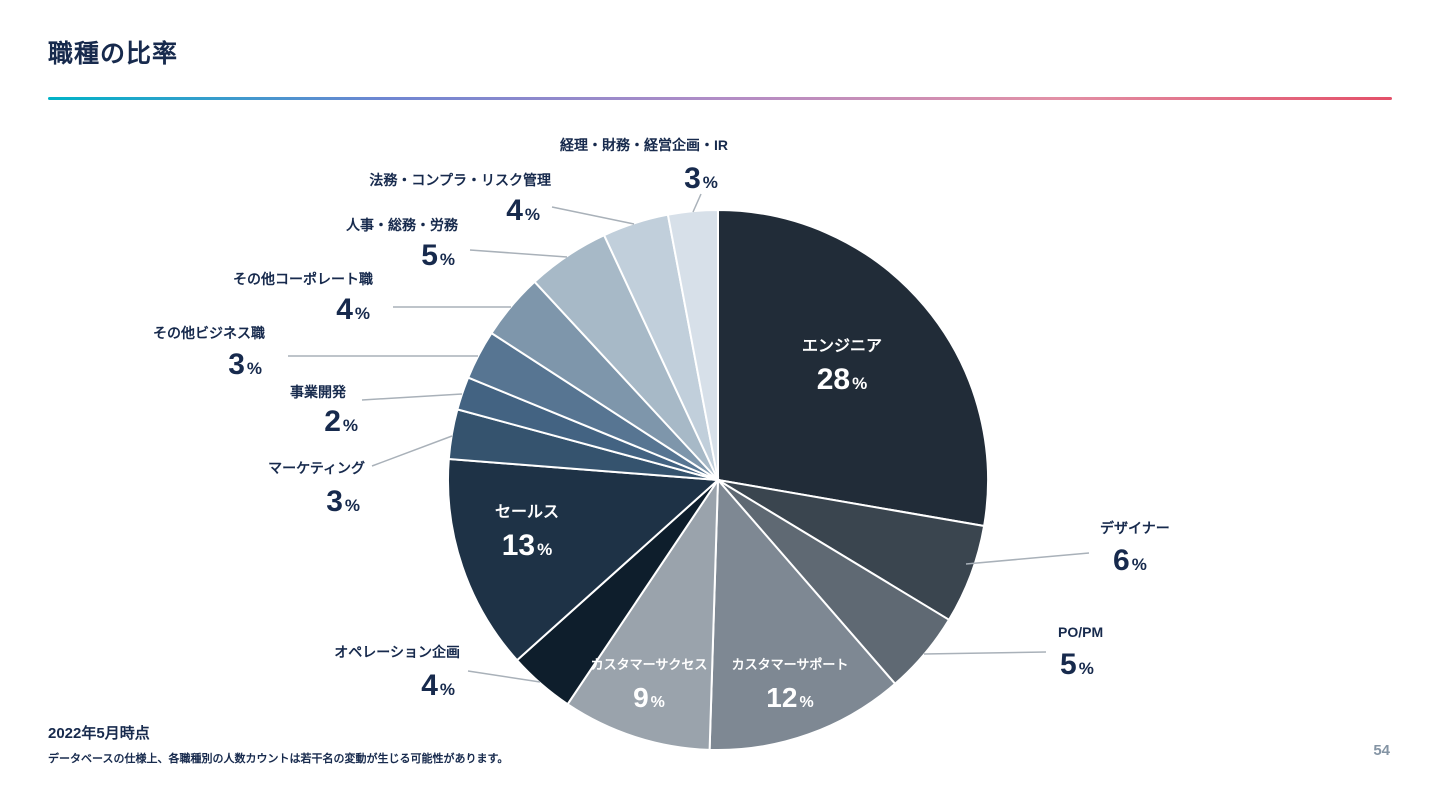  Describe the element at coordinates (438, 685) in the screenshot. I see `slice-value-5: 4%` at that location.